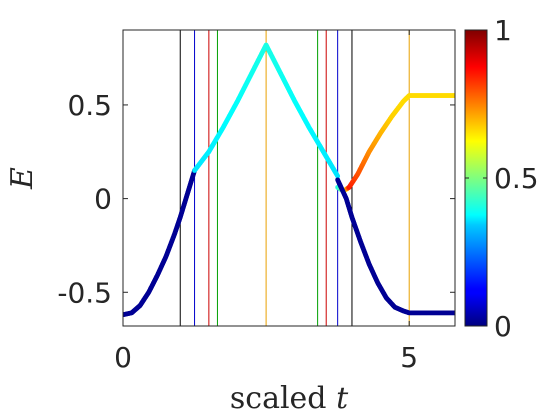 The width and height of the screenshot is (560, 420). I want to click on y-axis-label: E, so click(22, 178).